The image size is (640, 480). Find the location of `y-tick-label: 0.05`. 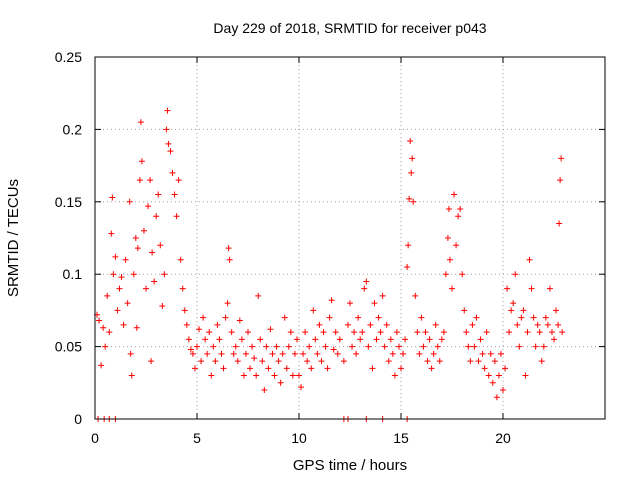

y-tick-label: 0.05 is located at coordinates (68, 347).